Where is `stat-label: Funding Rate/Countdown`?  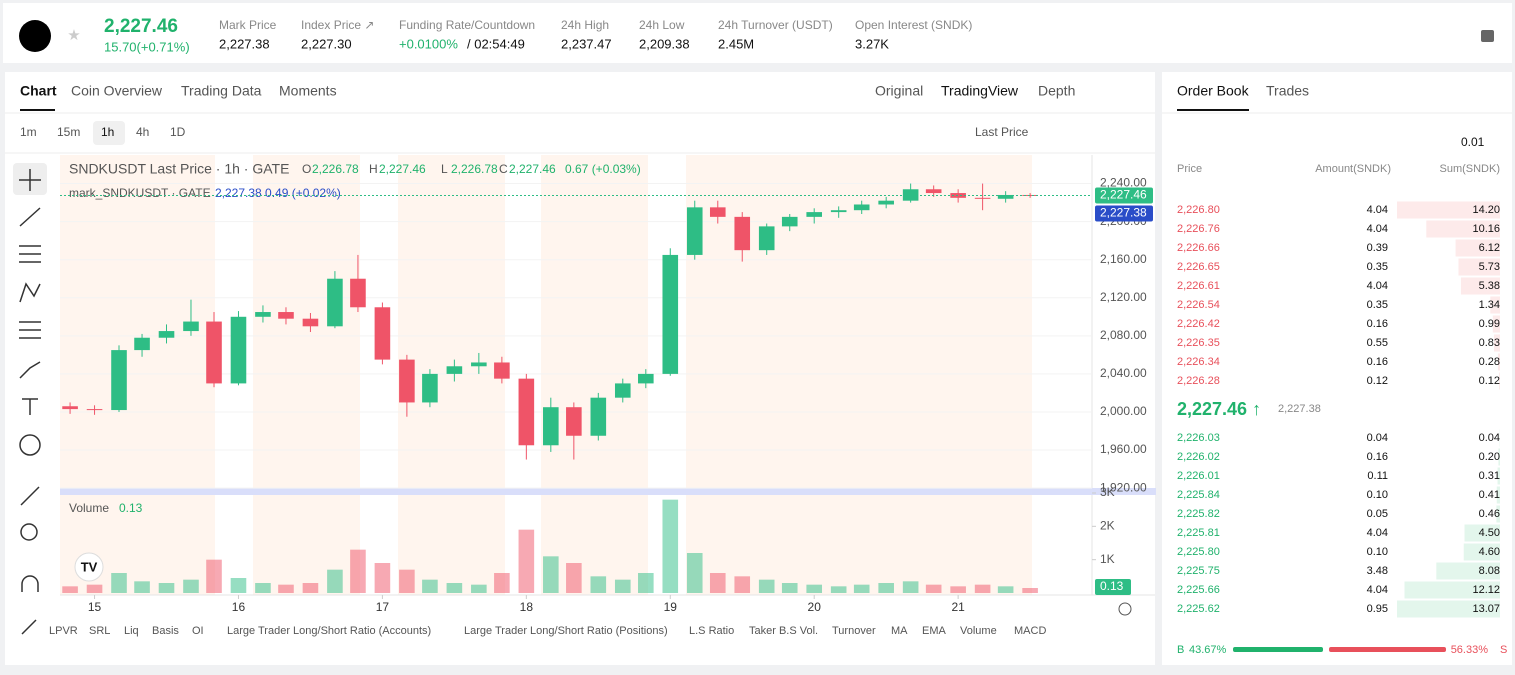 stat-label: Funding Rate/Countdown is located at coordinates (467, 25).